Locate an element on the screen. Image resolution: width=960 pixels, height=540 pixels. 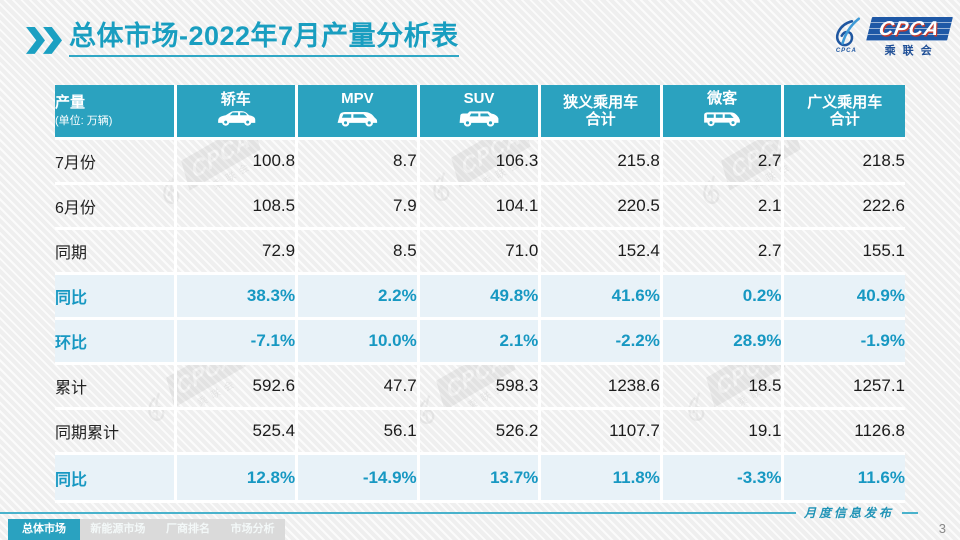
table-cell: 222.6 is located at coordinates (843, 206).